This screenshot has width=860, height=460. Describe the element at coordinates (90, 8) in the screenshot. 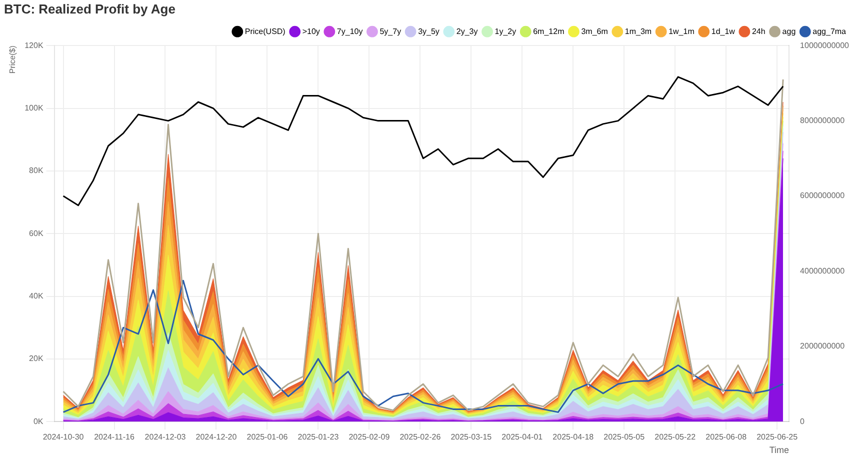

I see `chart-title: BTC: Realized Profit by Age` at that location.